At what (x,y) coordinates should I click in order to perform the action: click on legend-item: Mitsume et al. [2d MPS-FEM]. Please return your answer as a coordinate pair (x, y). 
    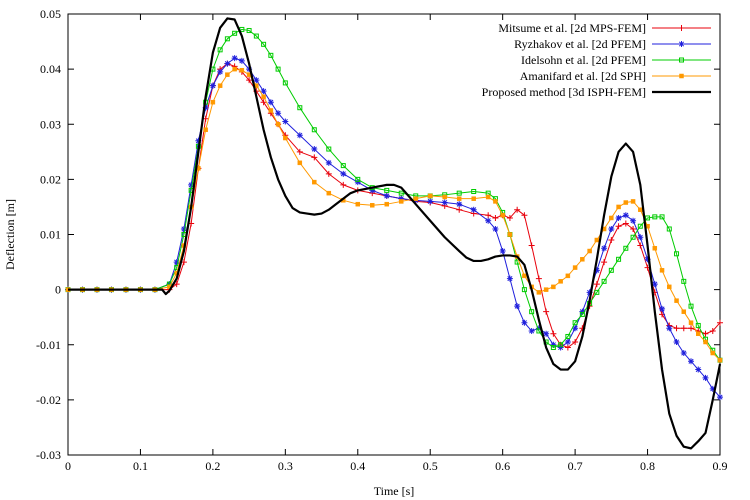
    Looking at the image, I should click on (604, 28).